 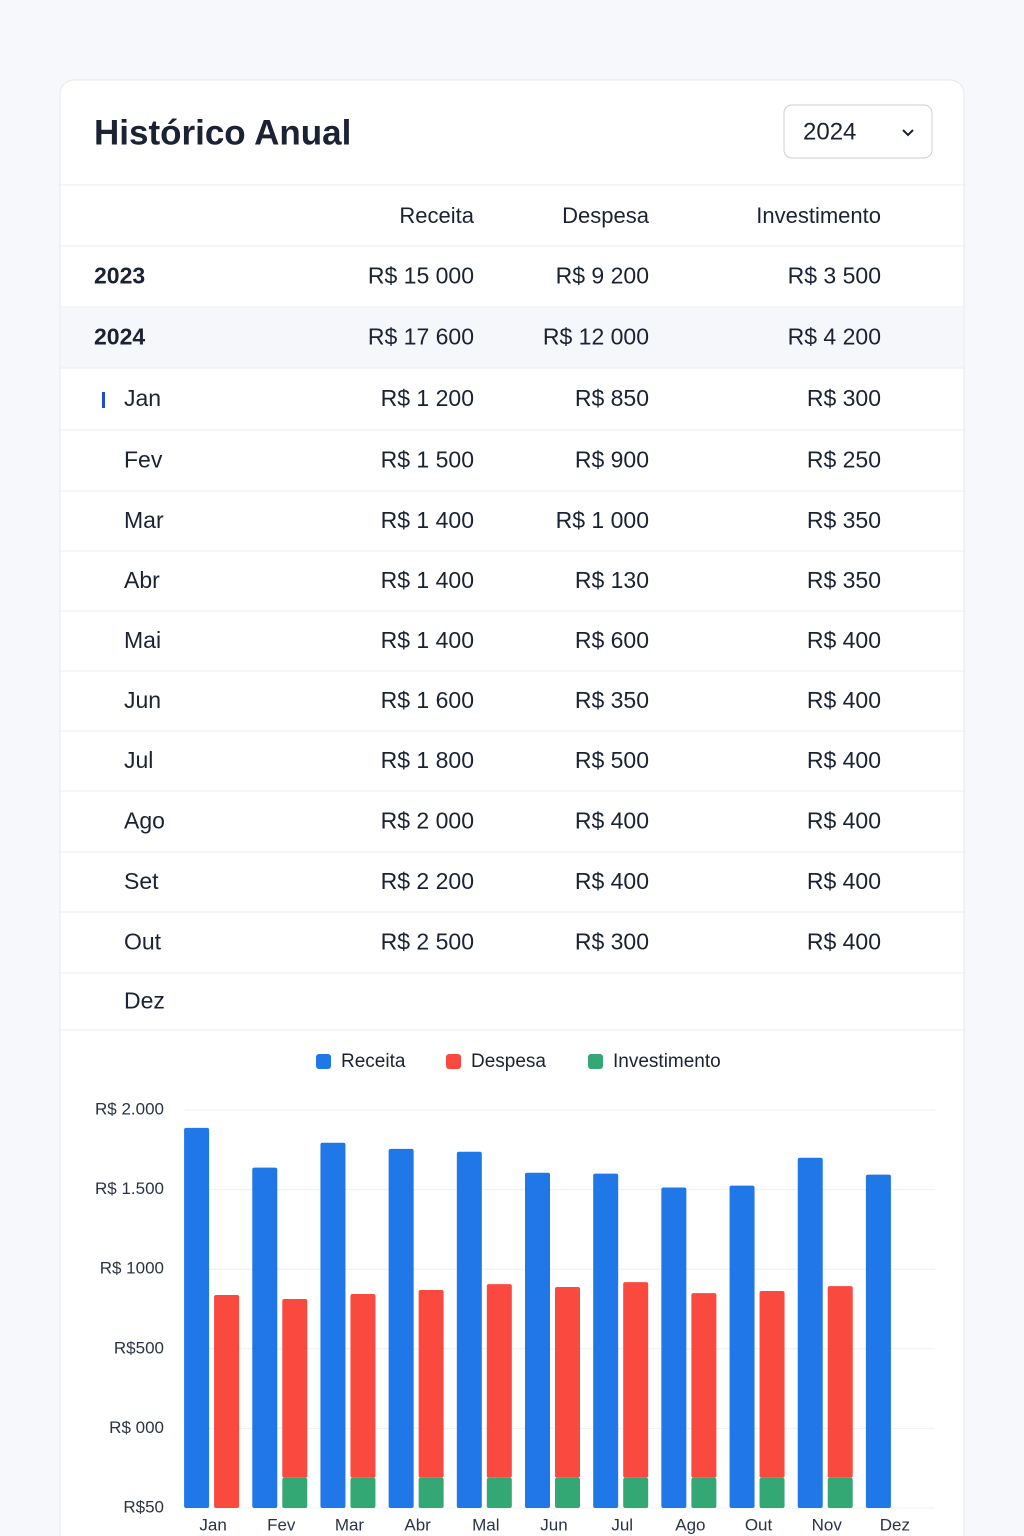 What do you see at coordinates (485, 1524) in the screenshot?
I see `x-tick-label: Mal` at bounding box center [485, 1524].